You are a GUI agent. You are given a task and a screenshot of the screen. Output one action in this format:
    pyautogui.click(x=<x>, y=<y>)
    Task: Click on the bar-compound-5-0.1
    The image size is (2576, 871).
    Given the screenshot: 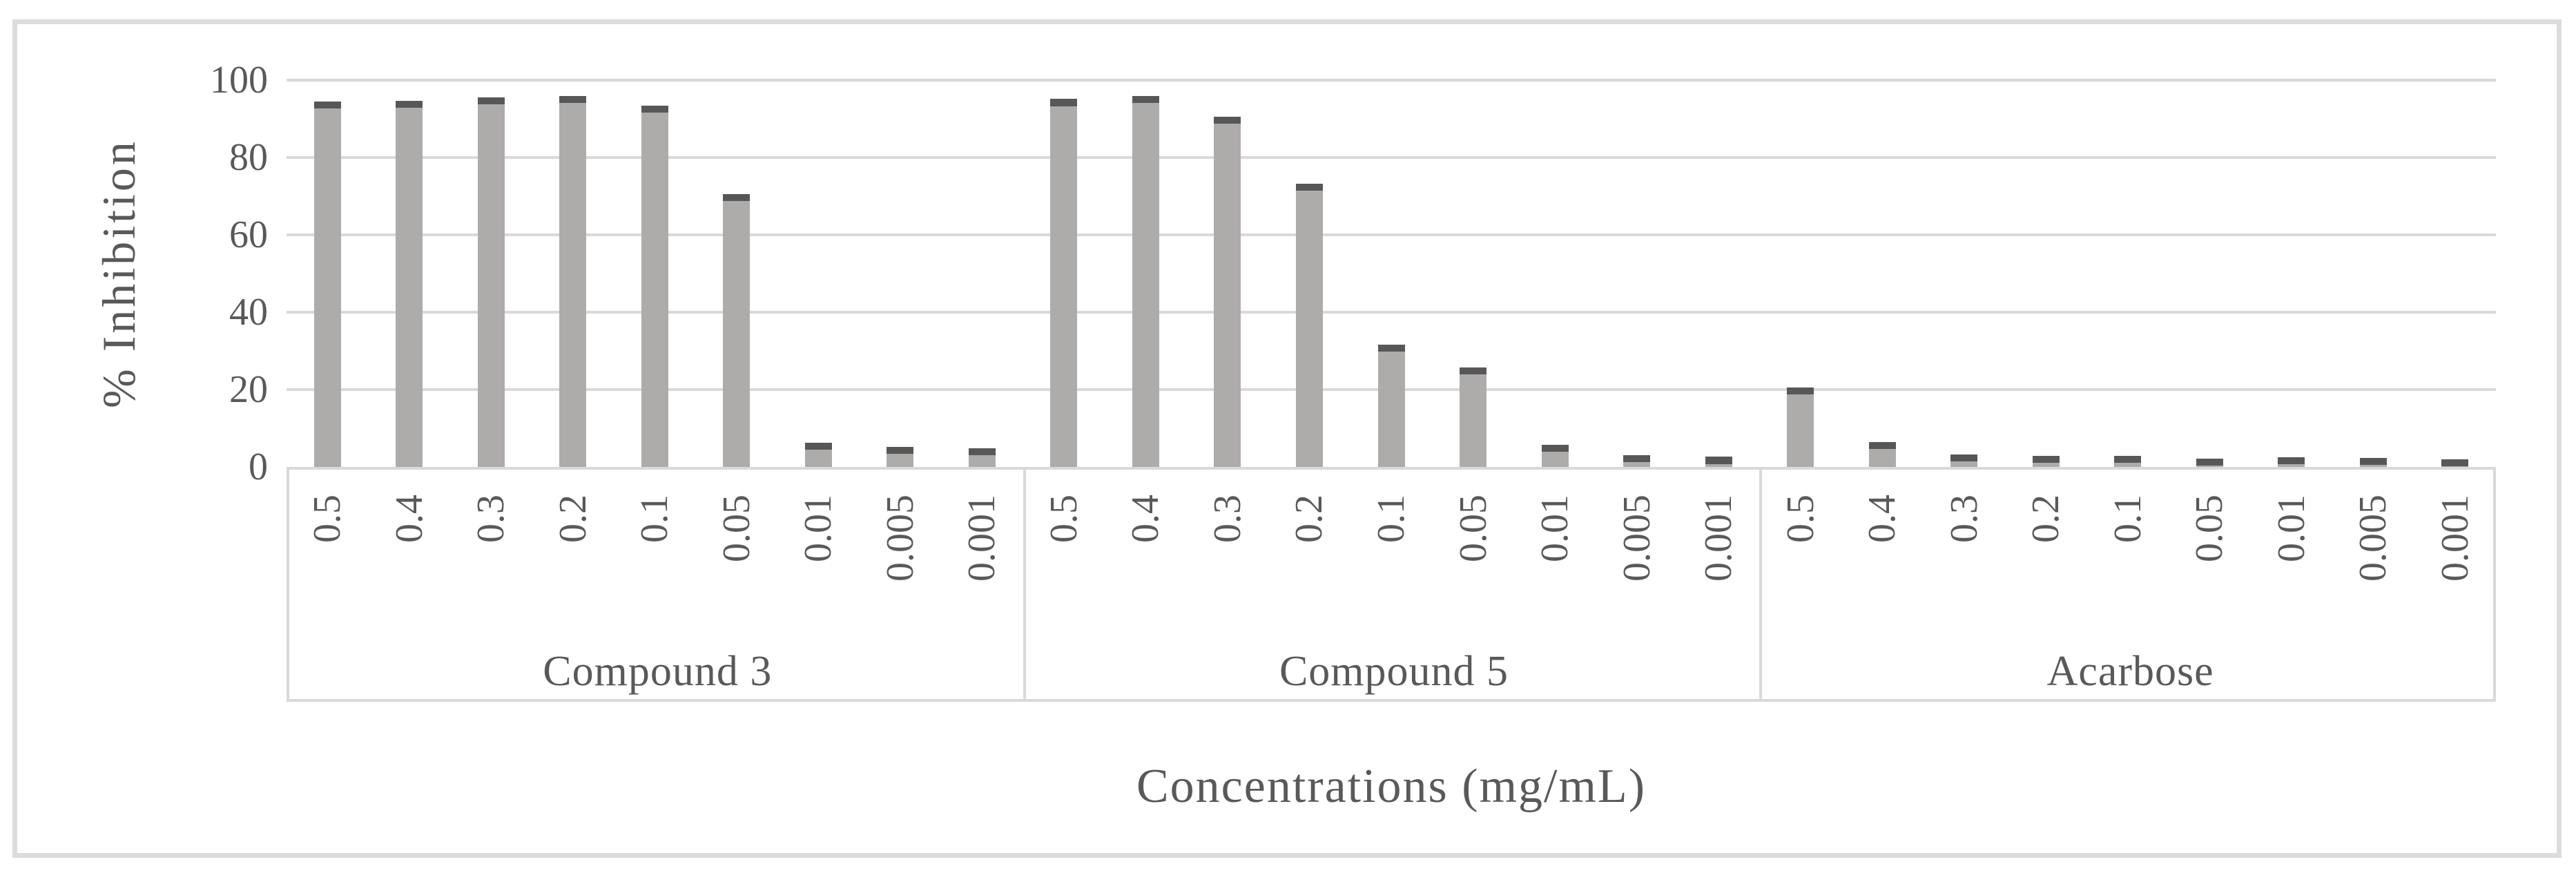 What is the action you would take?
    pyautogui.click(x=1391, y=406)
    